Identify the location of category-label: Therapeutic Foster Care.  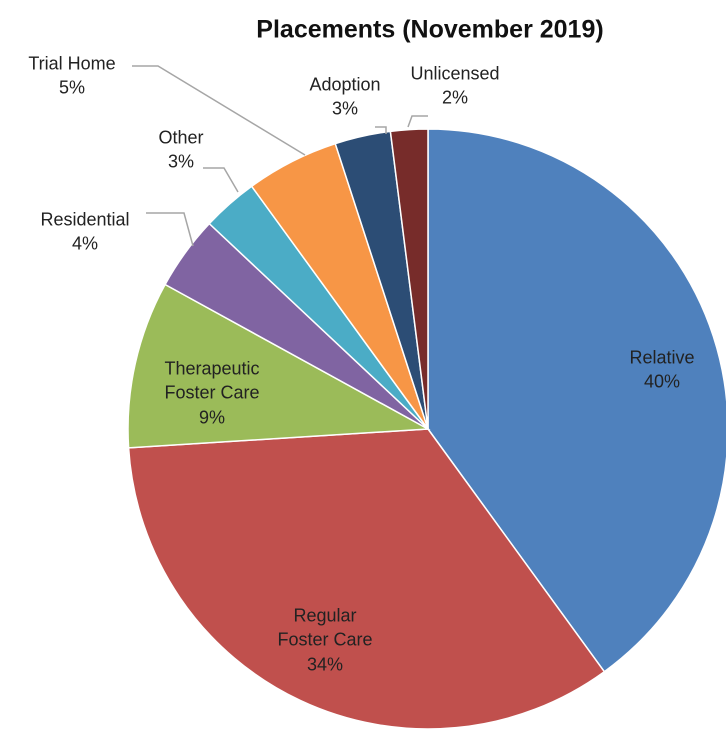
(212, 380).